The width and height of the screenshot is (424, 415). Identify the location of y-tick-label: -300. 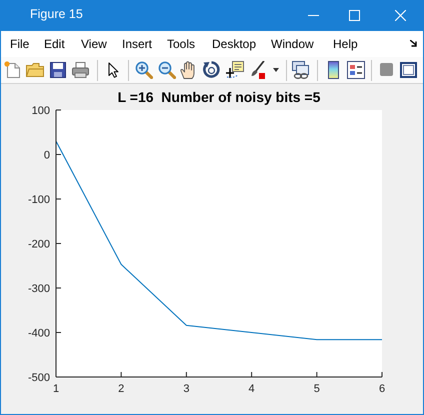
(39, 288).